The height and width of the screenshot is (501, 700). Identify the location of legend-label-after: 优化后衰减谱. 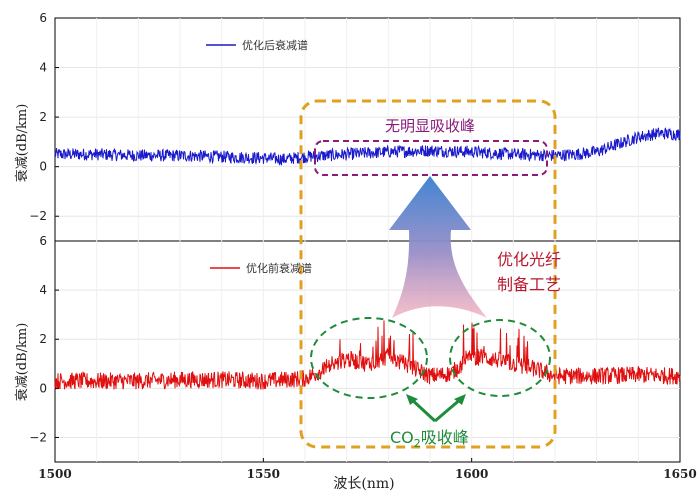
(275, 45).